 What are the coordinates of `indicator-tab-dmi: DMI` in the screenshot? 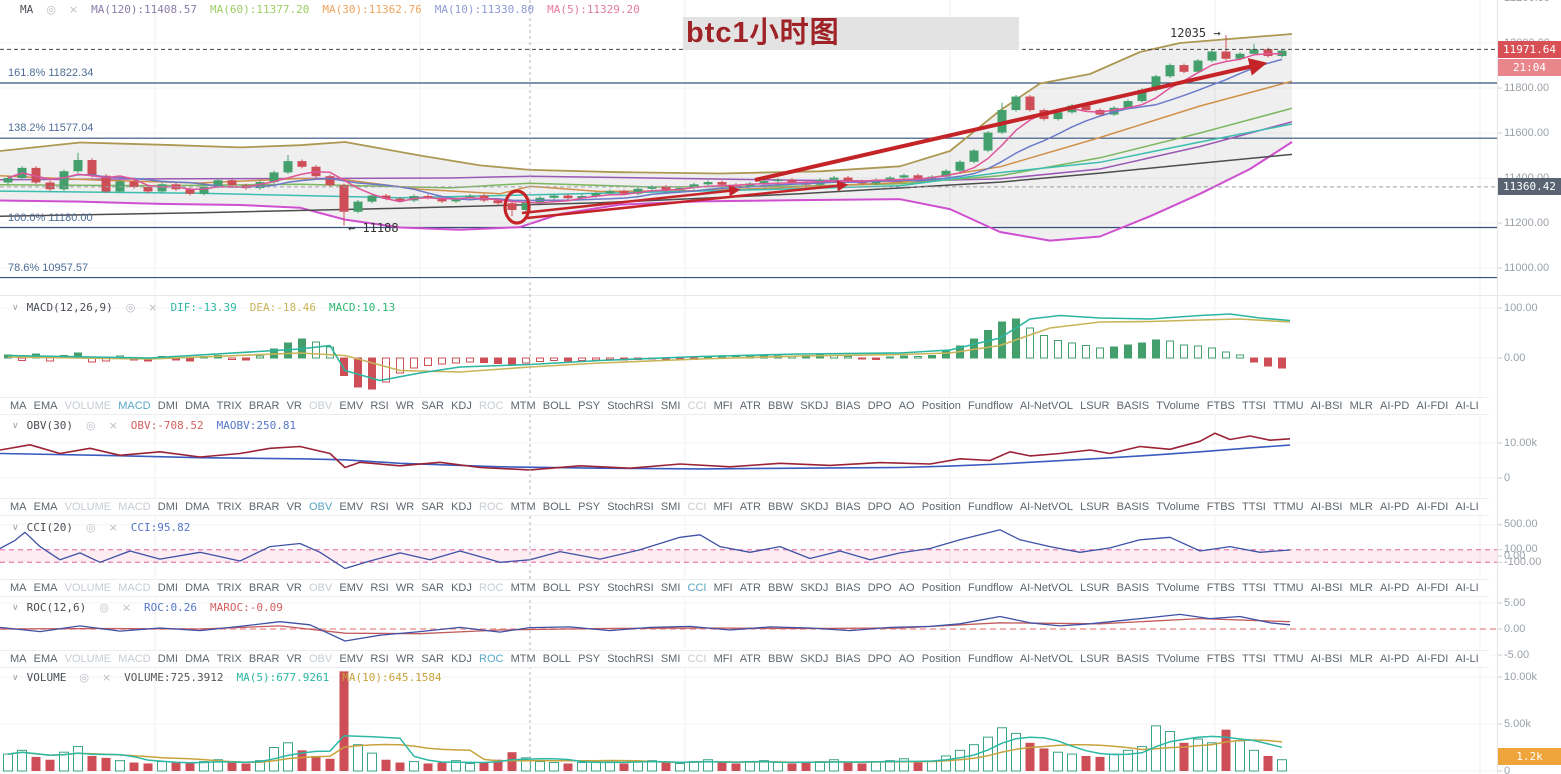 It's located at (167, 406).